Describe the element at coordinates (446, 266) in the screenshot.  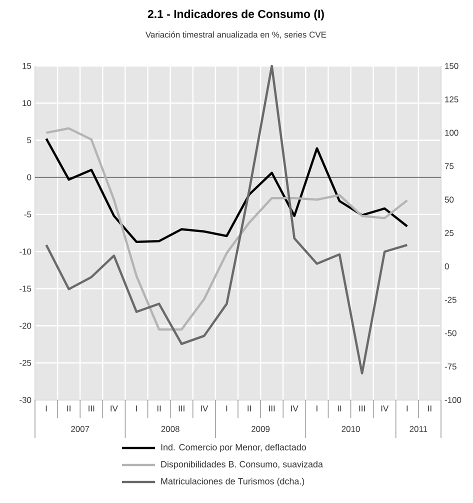
I see `y2-tick-label: 0` at that location.